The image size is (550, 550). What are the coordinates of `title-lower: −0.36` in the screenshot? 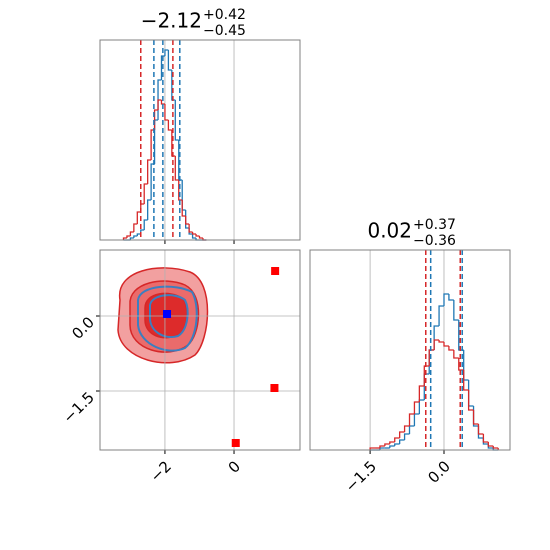 It's located at (434, 241).